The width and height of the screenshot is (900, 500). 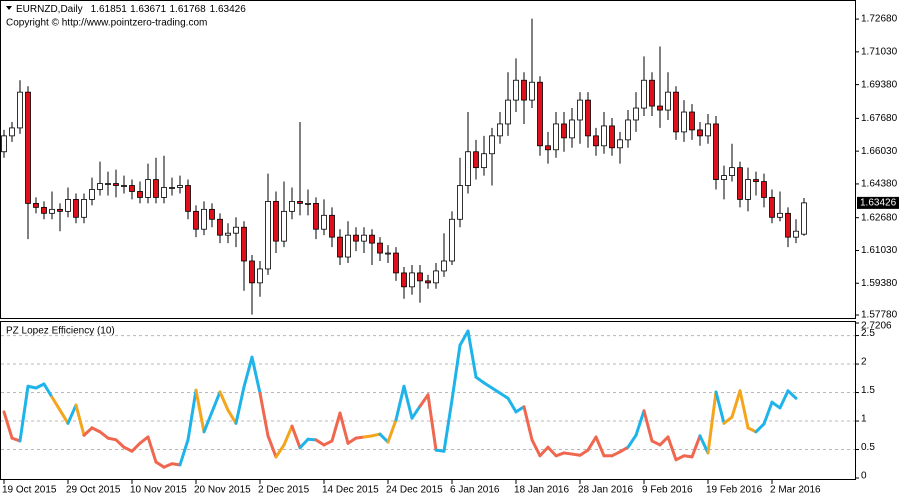 What do you see at coordinates (879, 19) in the screenshot?
I see `y-tick-label: 1.72680` at bounding box center [879, 19].